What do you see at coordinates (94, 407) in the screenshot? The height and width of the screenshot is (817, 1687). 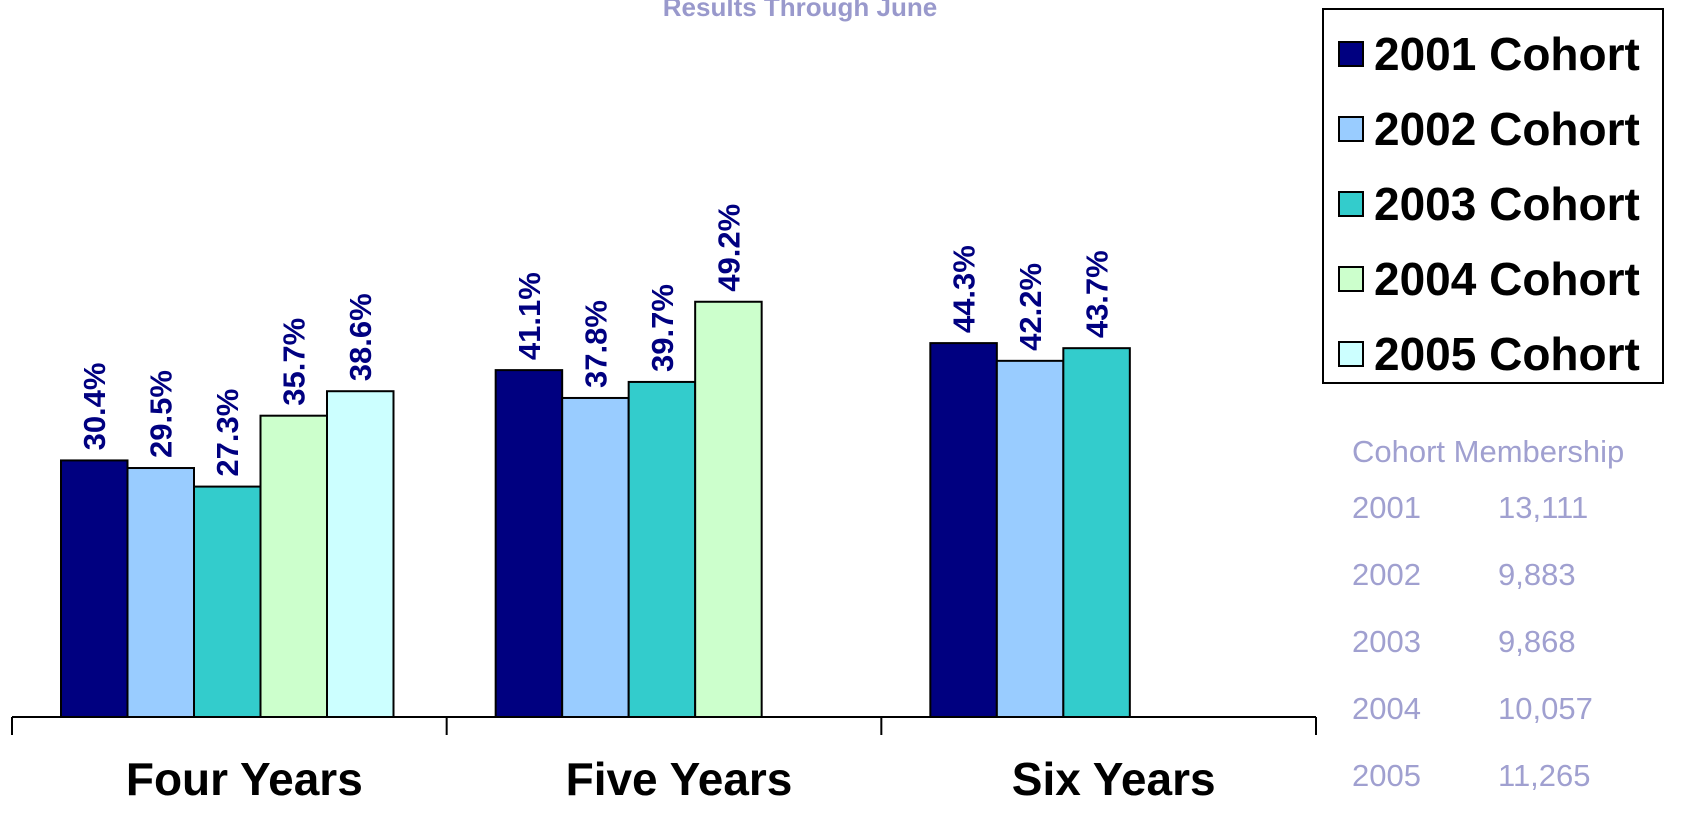 I see `data-label: 30.4%` at bounding box center [94, 407].